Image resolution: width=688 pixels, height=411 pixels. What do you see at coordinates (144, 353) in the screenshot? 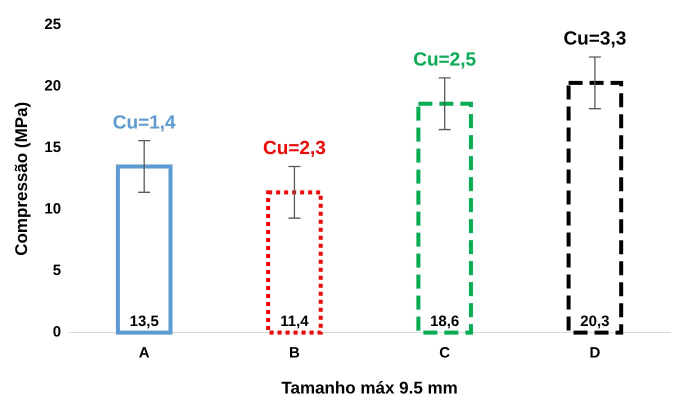
I see `x-tick-label: A` at bounding box center [144, 353].